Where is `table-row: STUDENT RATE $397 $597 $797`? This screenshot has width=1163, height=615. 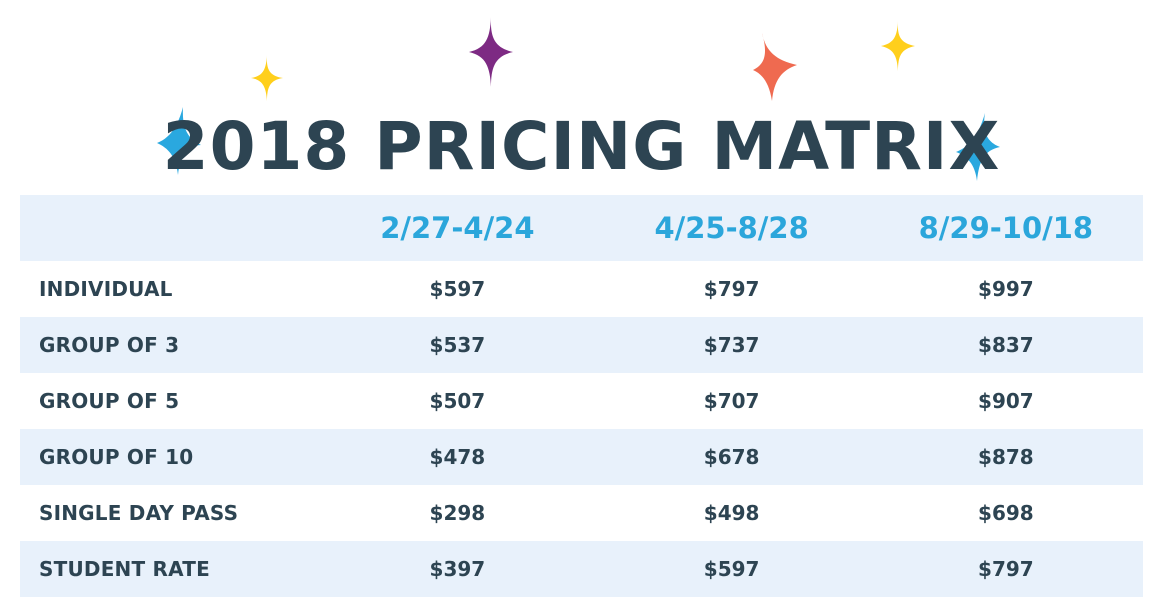
table-row: STUDENT RATE $397 $597 $797 is located at coordinates (581, 569).